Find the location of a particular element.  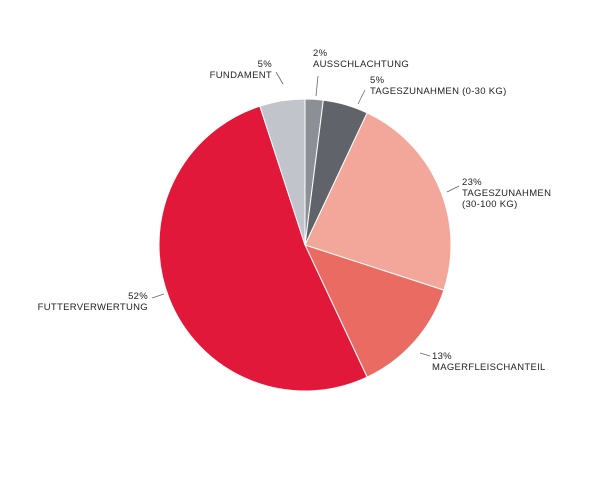

slice-label: 5% TAGESZUNAHMEN (0-30 KG) is located at coordinates (438, 86).